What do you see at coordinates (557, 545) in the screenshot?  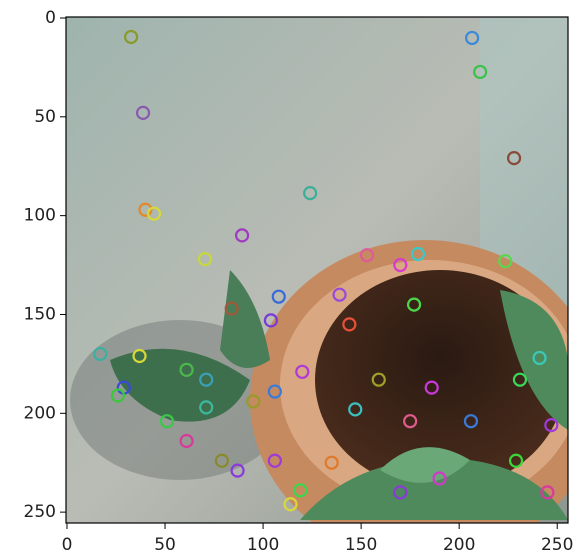 I see `x-tick-label: 250` at bounding box center [557, 545].